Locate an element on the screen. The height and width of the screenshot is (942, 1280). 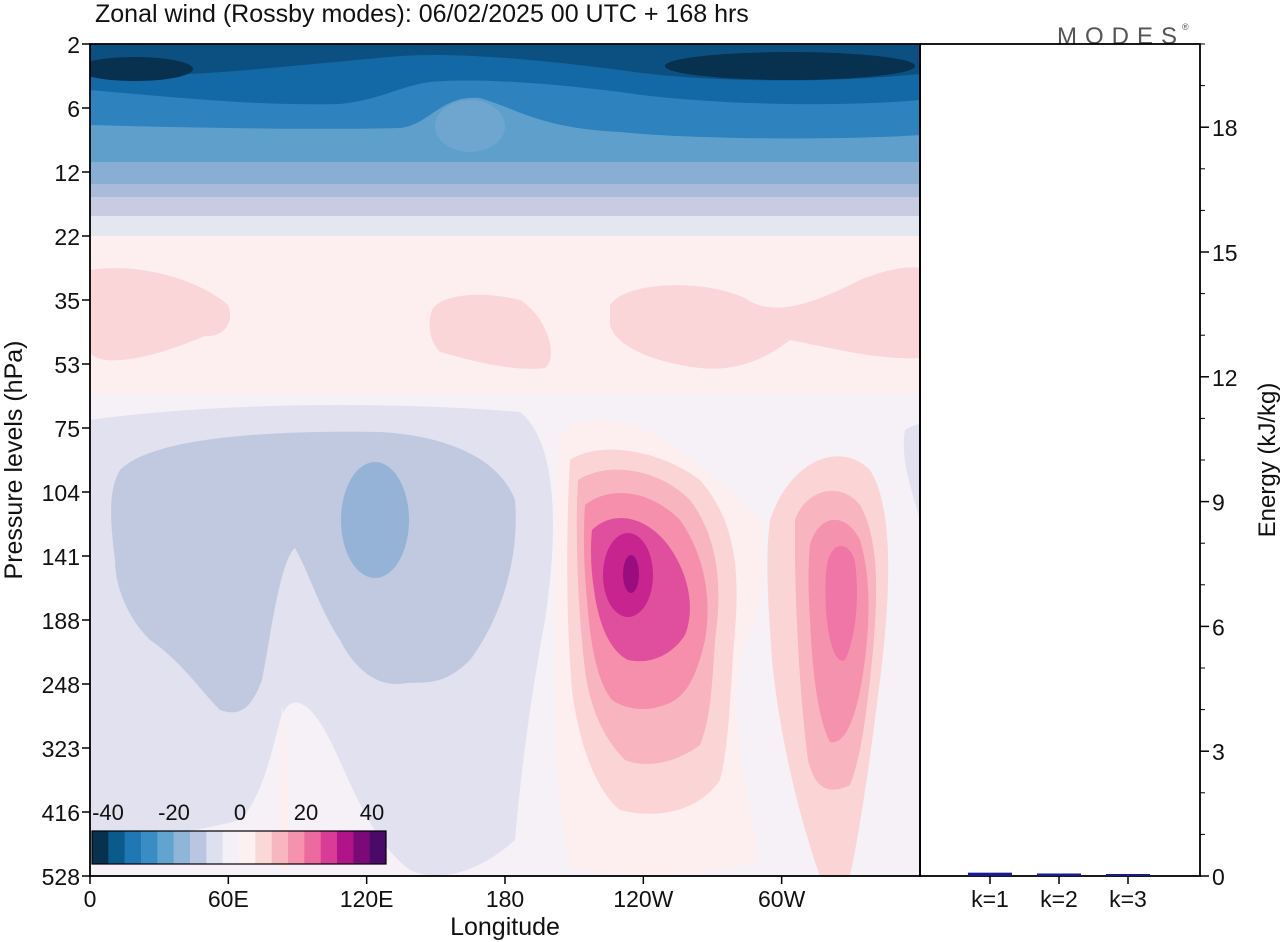
mode-tick-label: k=3 is located at coordinates (1128, 899).